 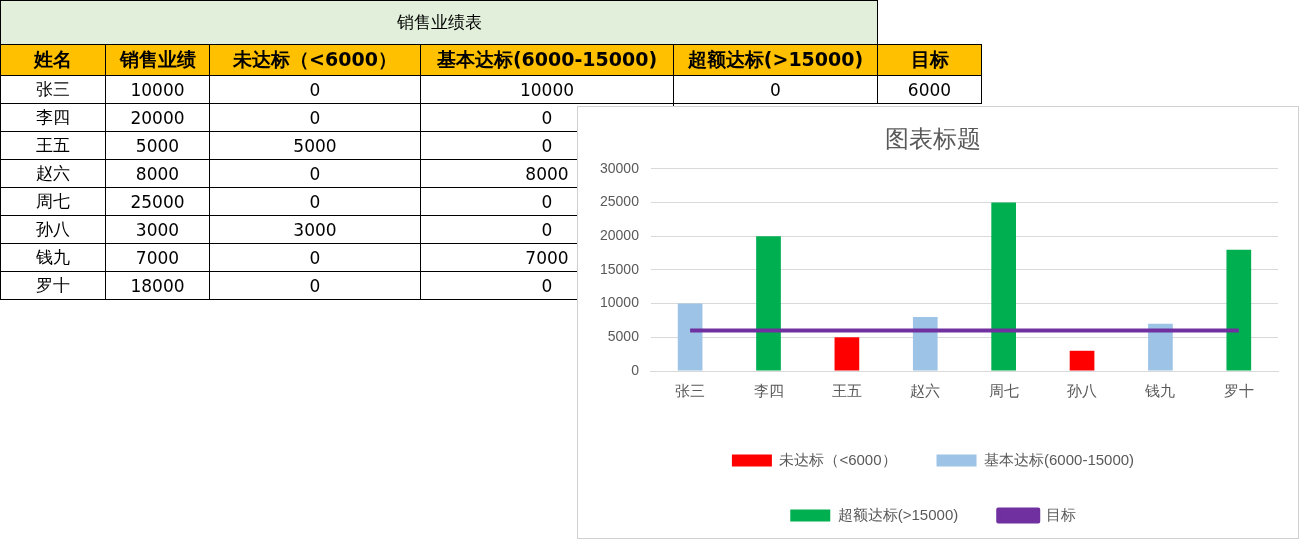 What do you see at coordinates (1060, 514) in the screenshot?
I see `legend-label: 目标` at bounding box center [1060, 514].